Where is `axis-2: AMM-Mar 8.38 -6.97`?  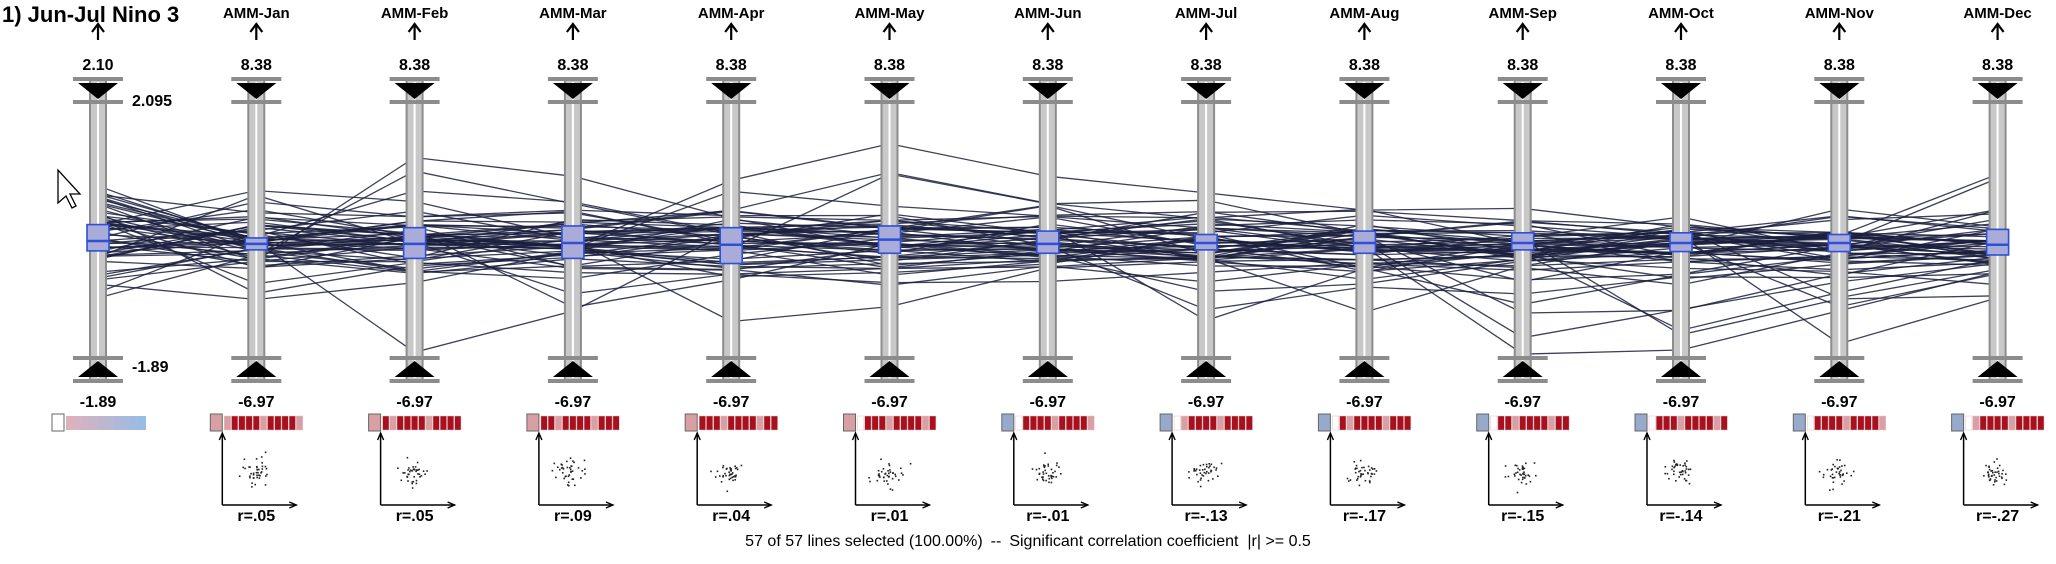 axis-2: AMM-Mar 8.38 -6.97 is located at coordinates (573, 208).